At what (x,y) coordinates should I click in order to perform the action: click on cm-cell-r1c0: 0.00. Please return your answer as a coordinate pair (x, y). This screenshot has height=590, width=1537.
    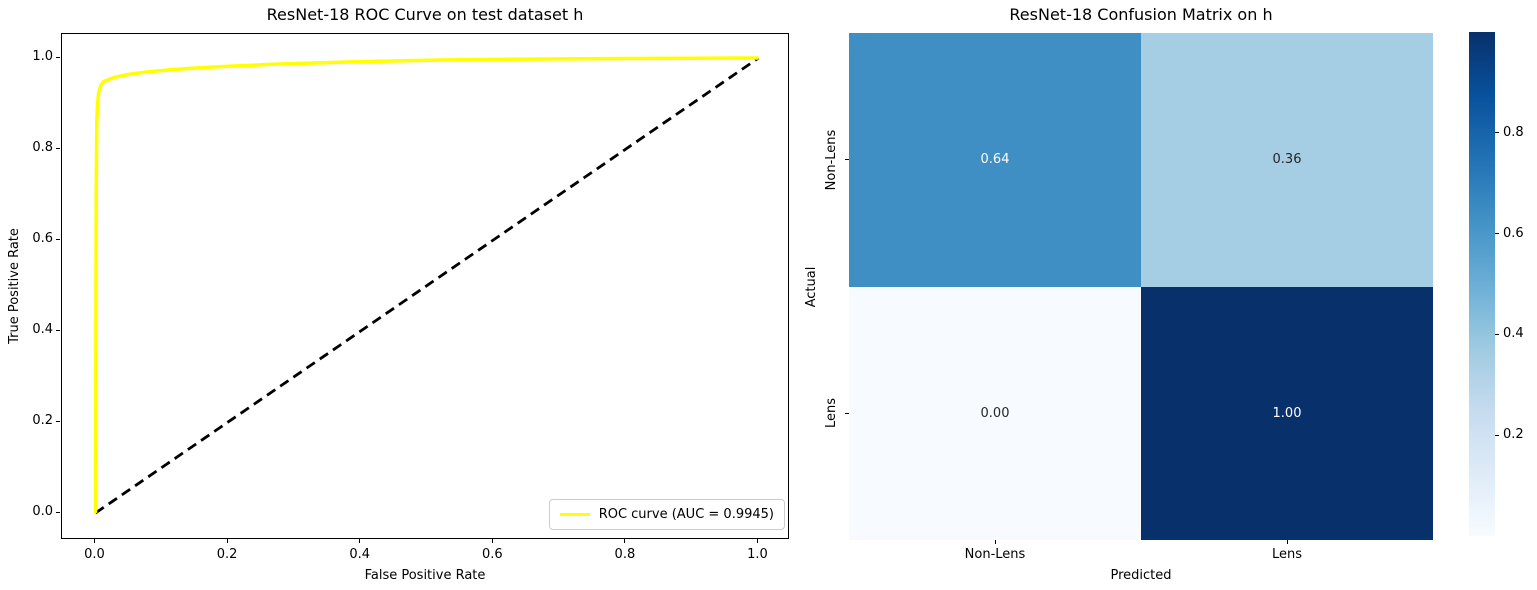
    Looking at the image, I should click on (995, 413).